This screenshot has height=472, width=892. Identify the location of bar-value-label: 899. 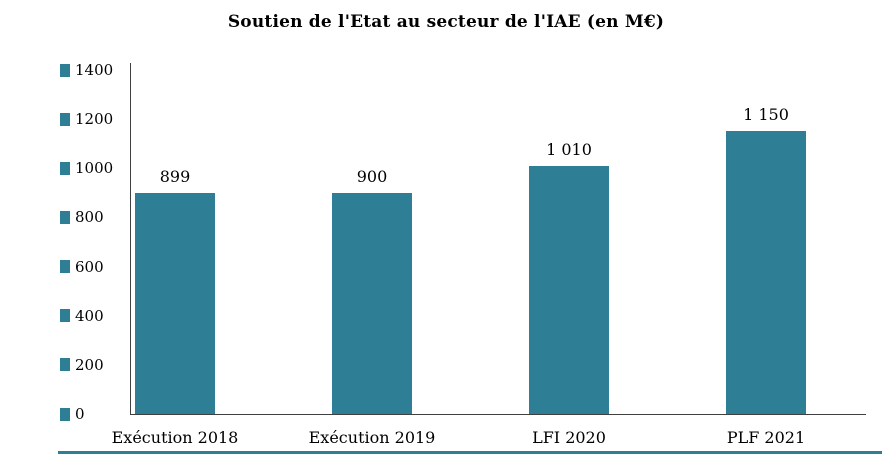
(175, 177).